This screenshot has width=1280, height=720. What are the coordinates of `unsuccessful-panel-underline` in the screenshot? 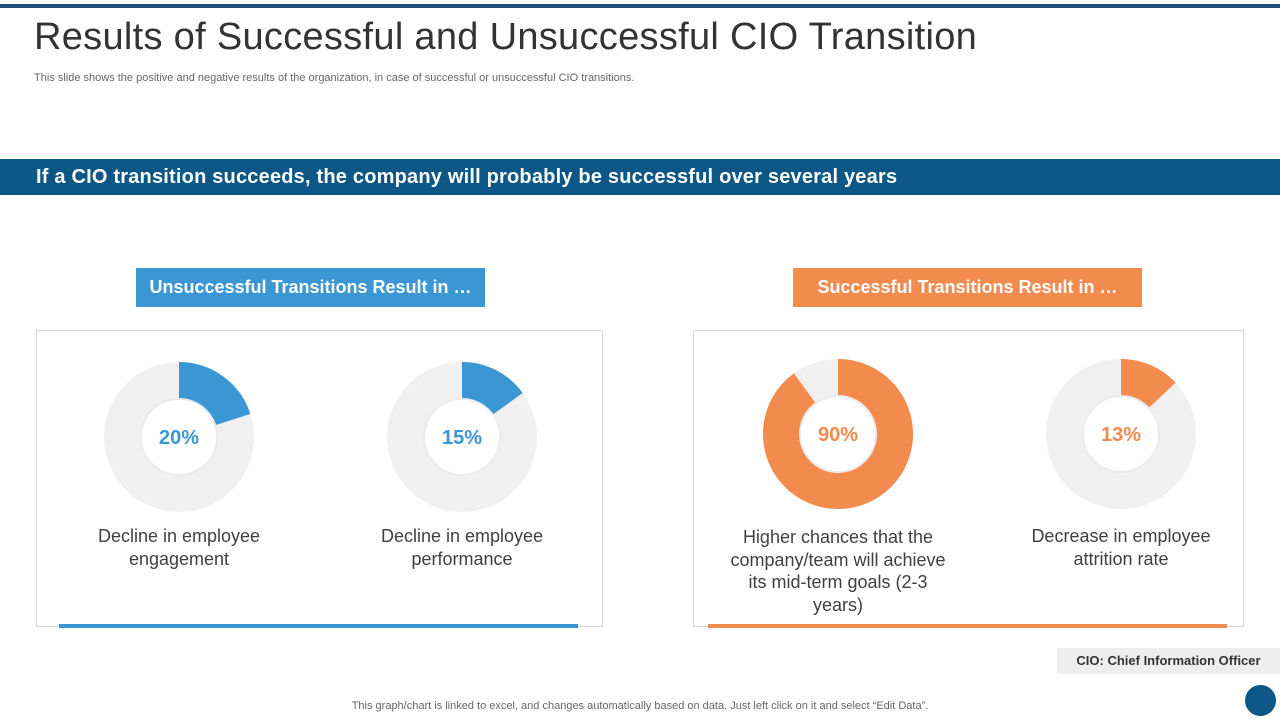 It's located at (318, 626).